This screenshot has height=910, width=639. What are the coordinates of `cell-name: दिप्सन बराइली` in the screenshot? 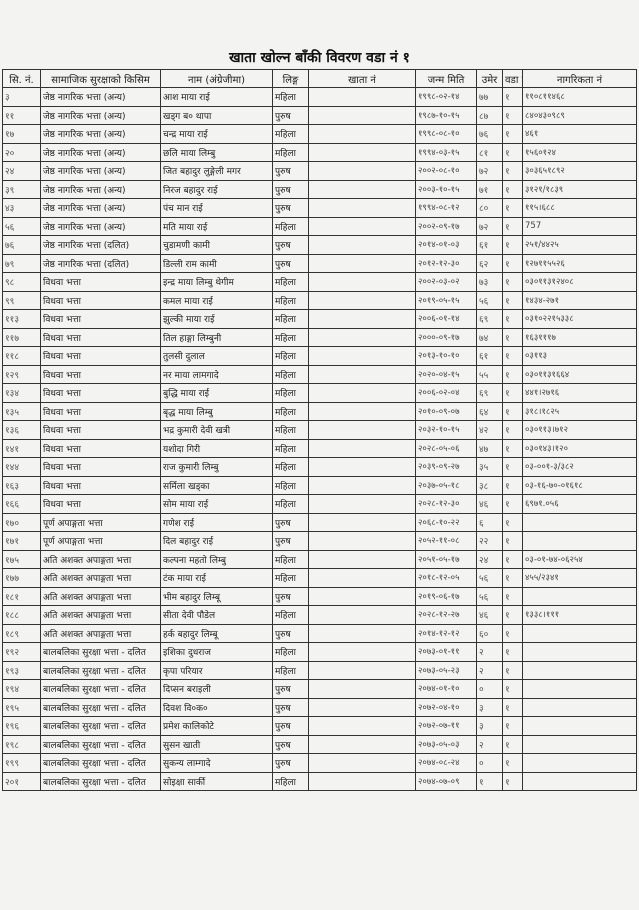 It's located at (216, 689).